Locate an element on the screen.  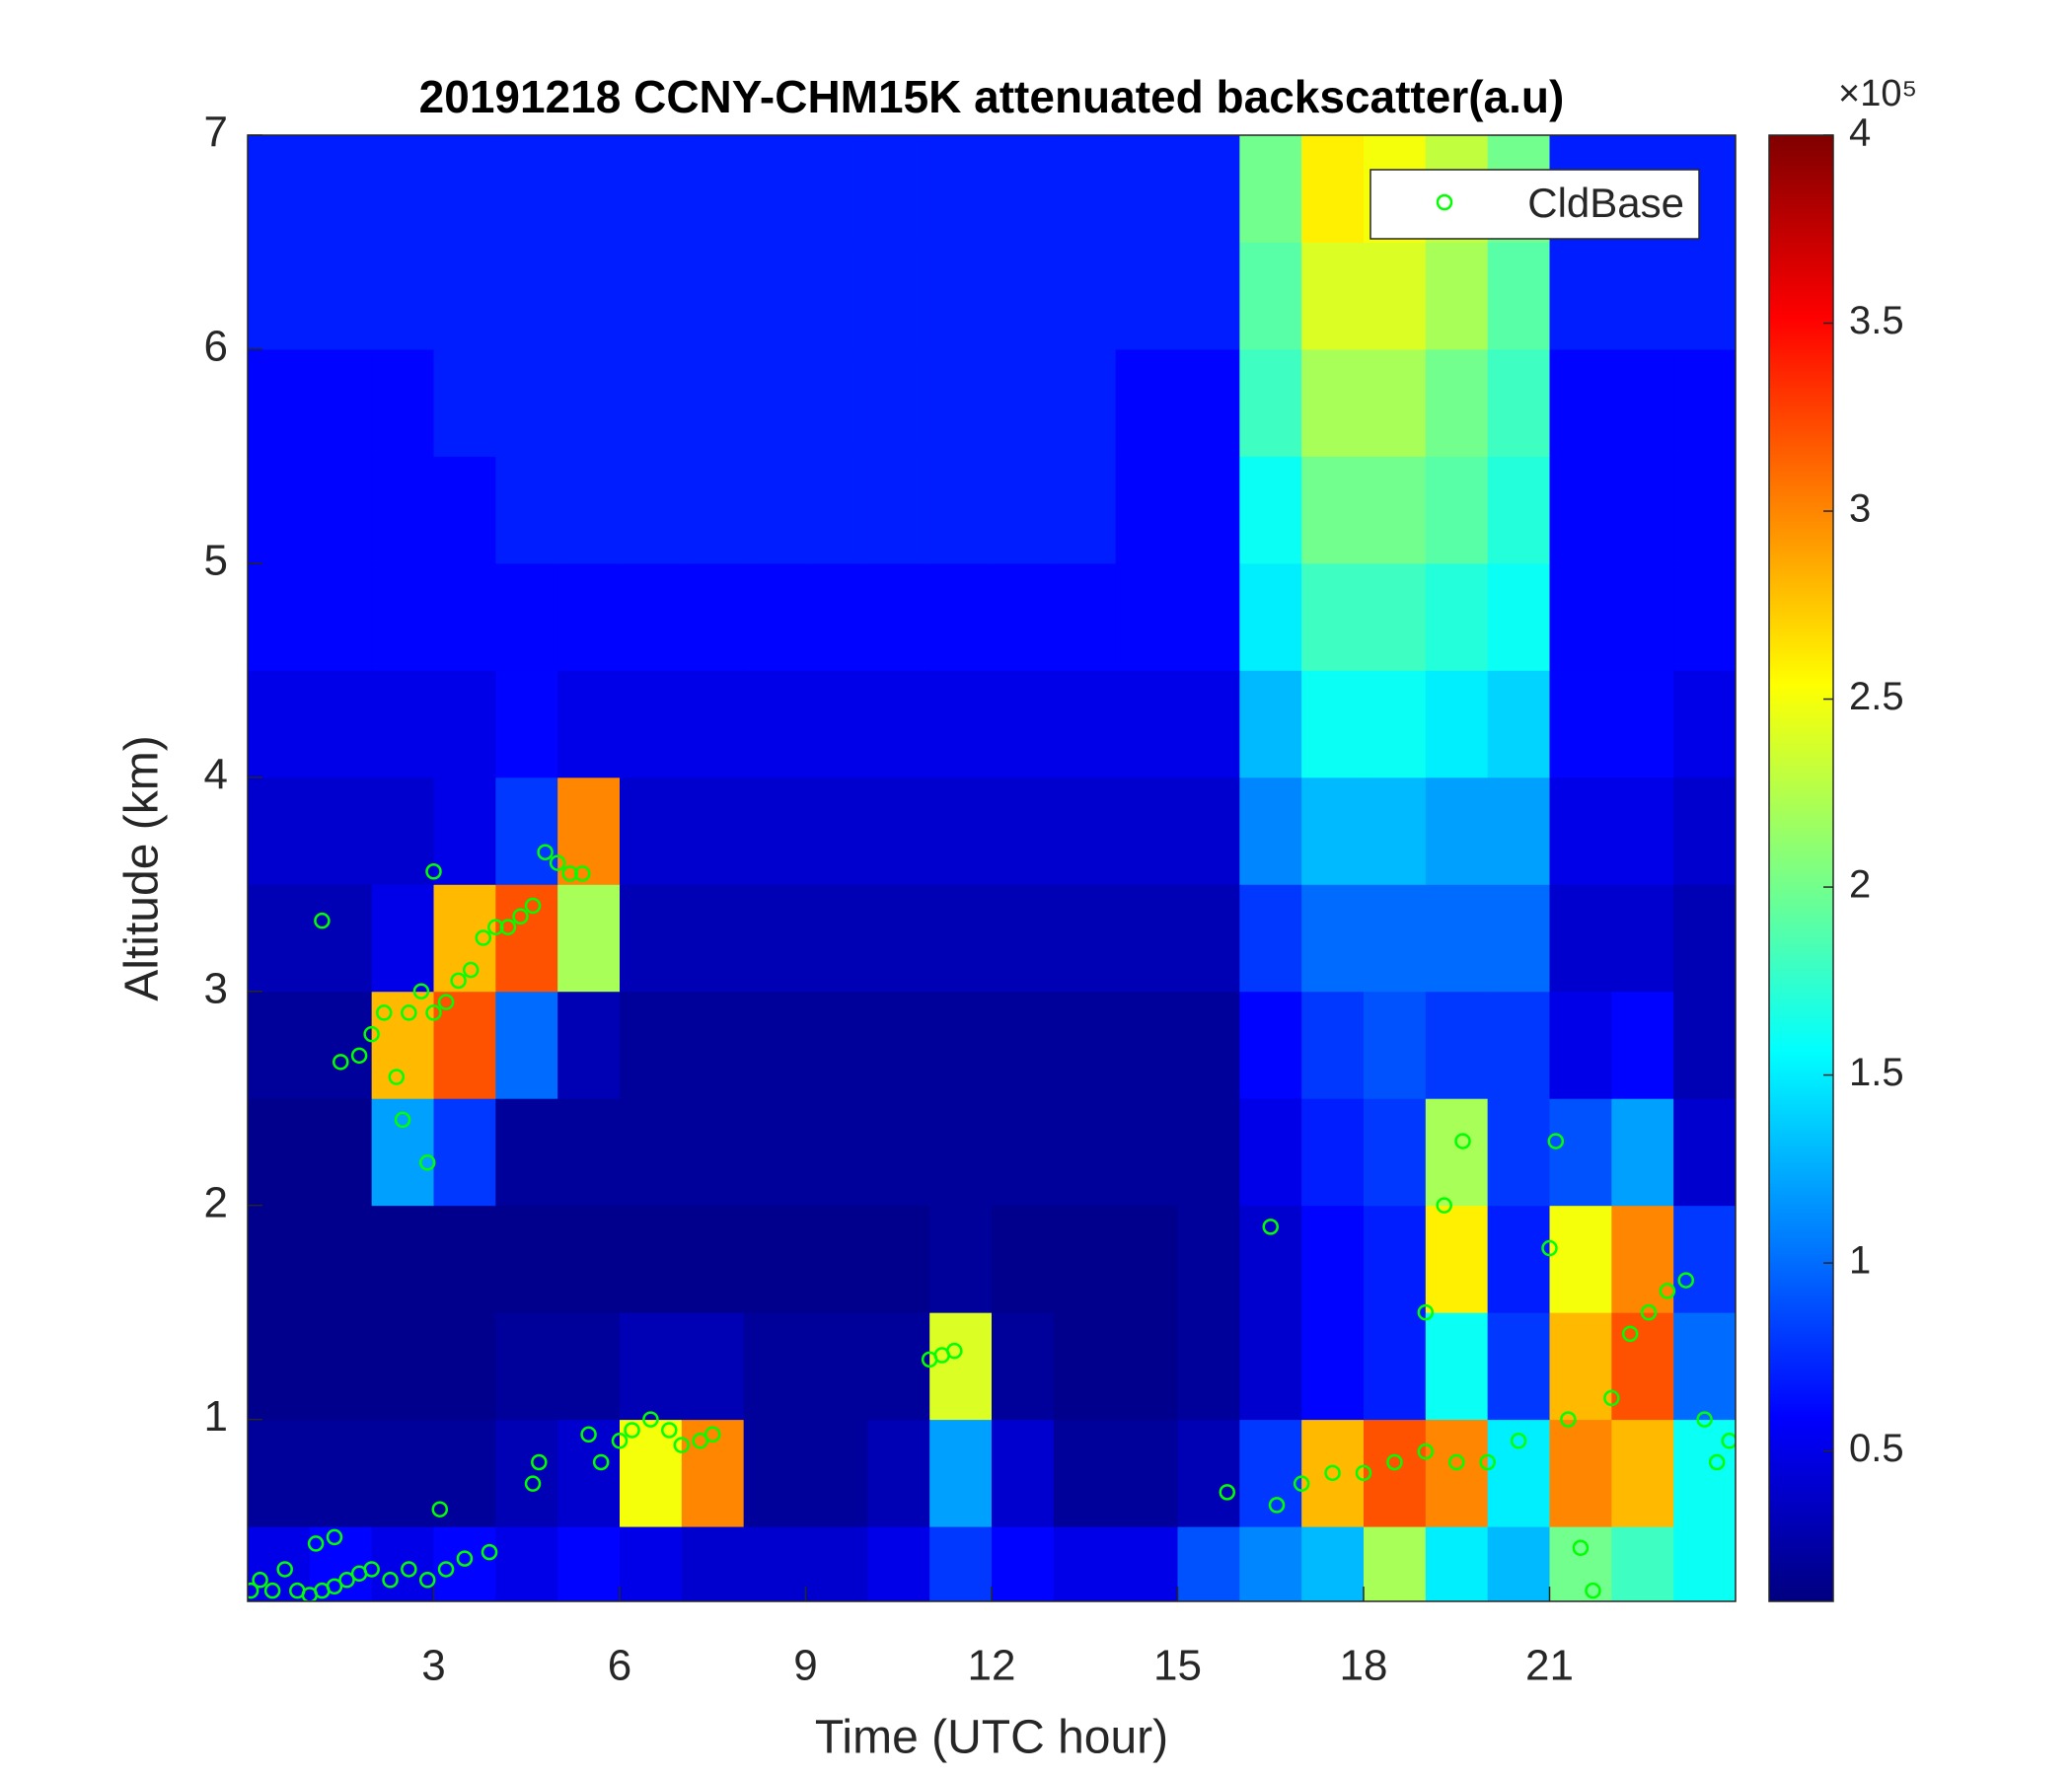
colorbar-tick-label: 2 is located at coordinates (1860, 885).